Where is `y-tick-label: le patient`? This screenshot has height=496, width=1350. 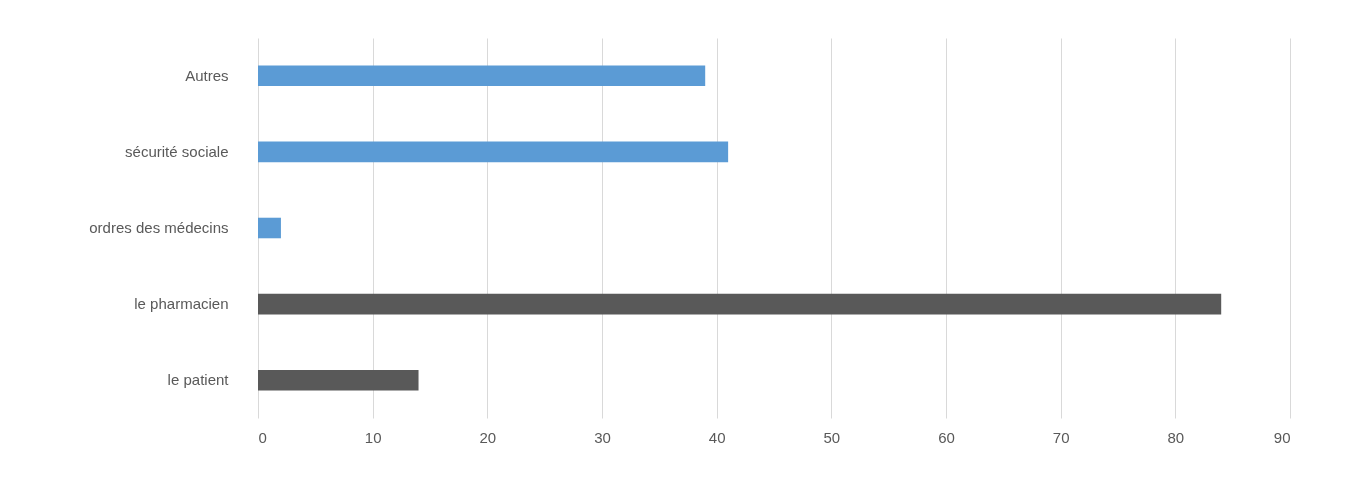 y-tick-label: le patient is located at coordinates (198, 380).